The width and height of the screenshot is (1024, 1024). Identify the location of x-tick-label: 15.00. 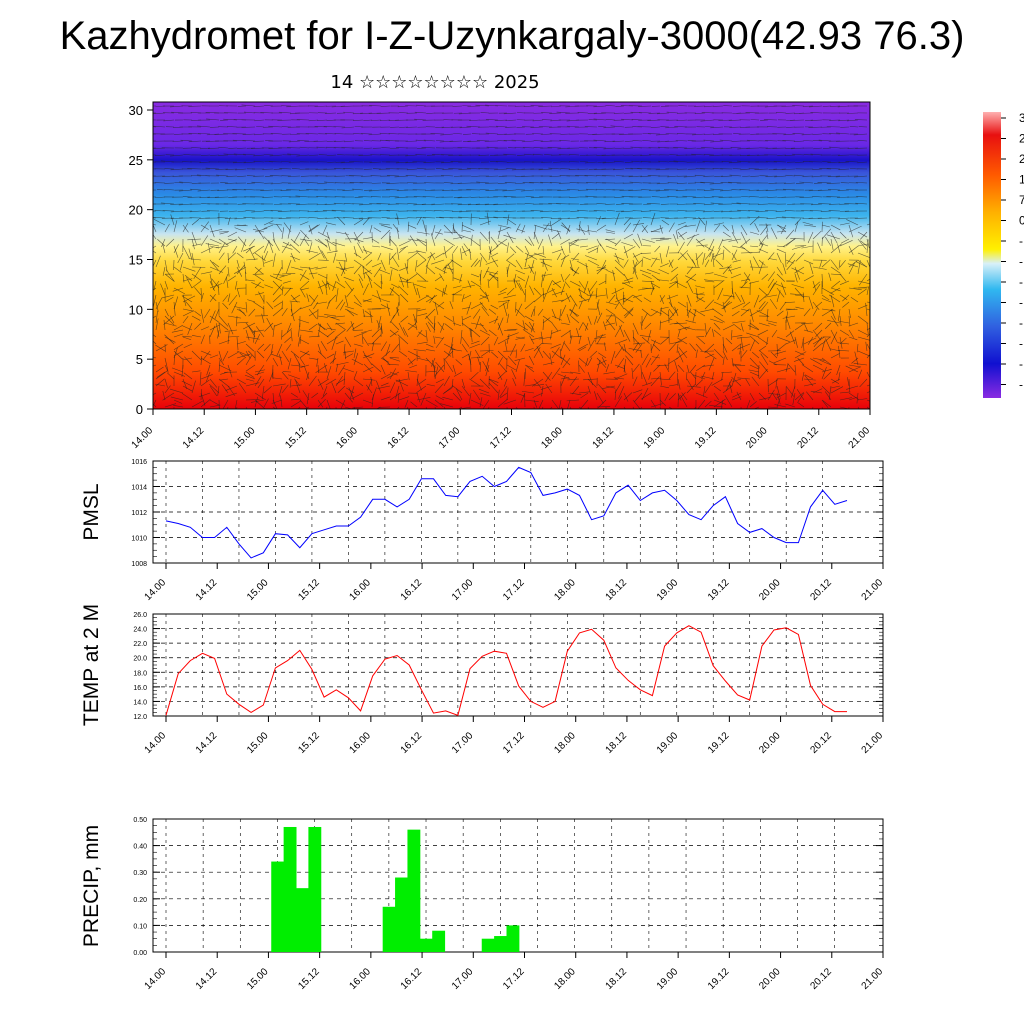
(245, 438).